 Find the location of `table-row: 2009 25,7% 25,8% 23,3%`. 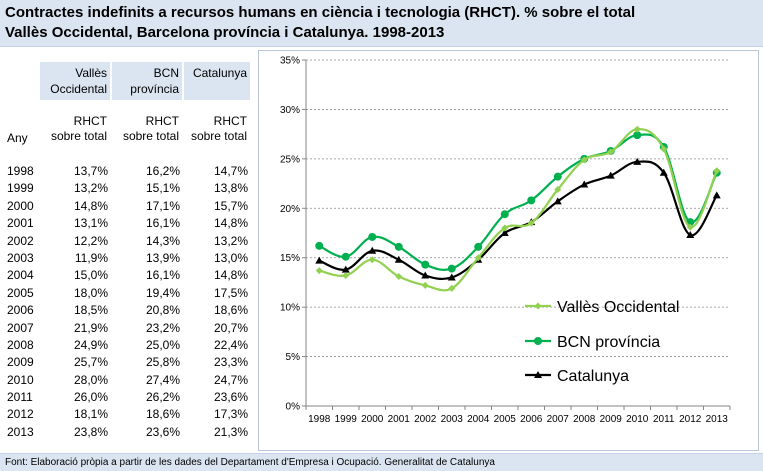

table-row: 2009 25,7% 25,8% 23,3% is located at coordinates (126, 363).